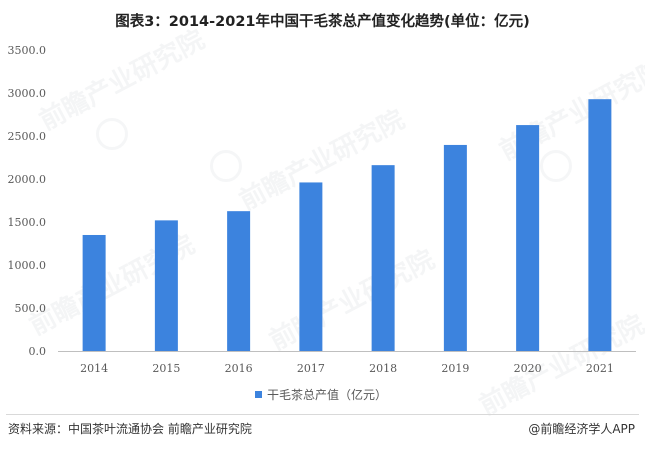 This screenshot has width=645, height=449. Describe the element at coordinates (239, 368) in the screenshot. I see `x-tick-label: 2016` at that location.